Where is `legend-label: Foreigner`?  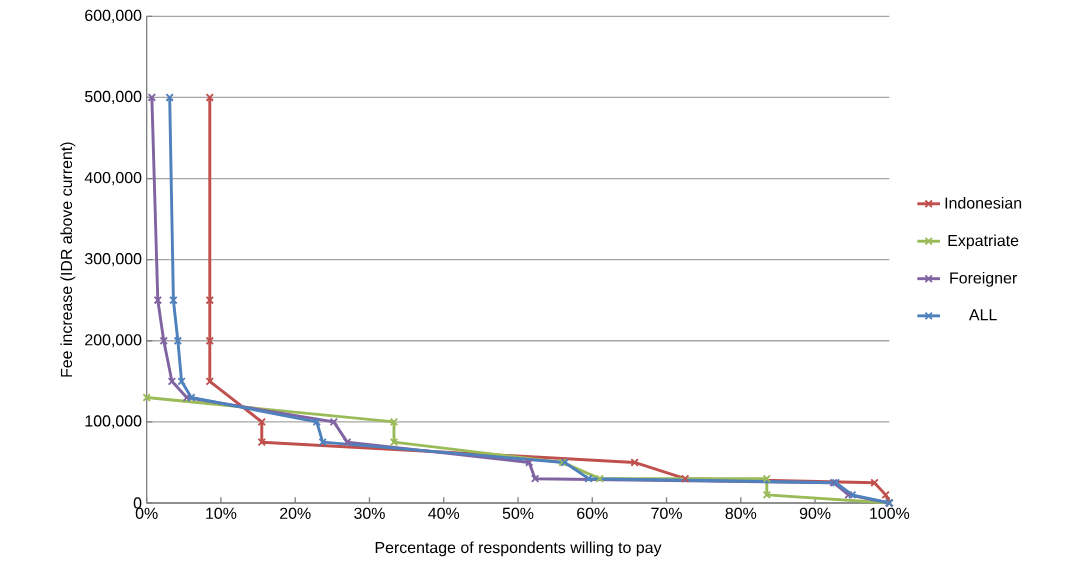 legend-label: Foreigner is located at coordinates (983, 279).